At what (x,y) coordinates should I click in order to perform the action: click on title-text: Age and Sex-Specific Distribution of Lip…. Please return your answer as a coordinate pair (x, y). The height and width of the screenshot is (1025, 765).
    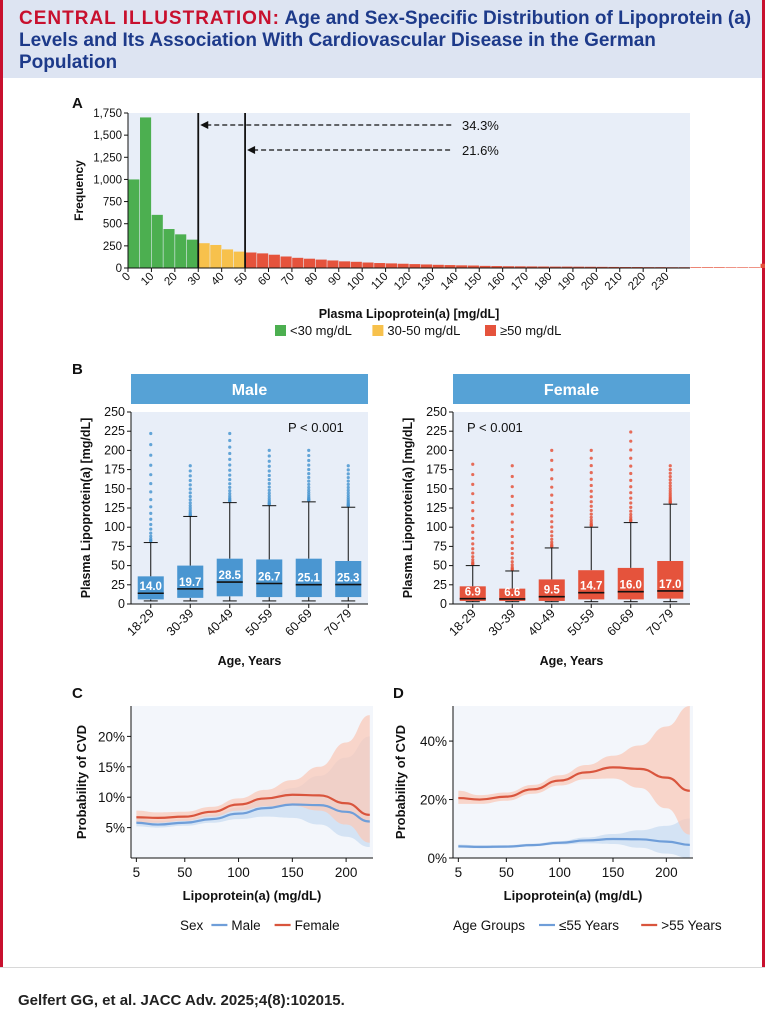
    Looking at the image, I should click on (385, 40).